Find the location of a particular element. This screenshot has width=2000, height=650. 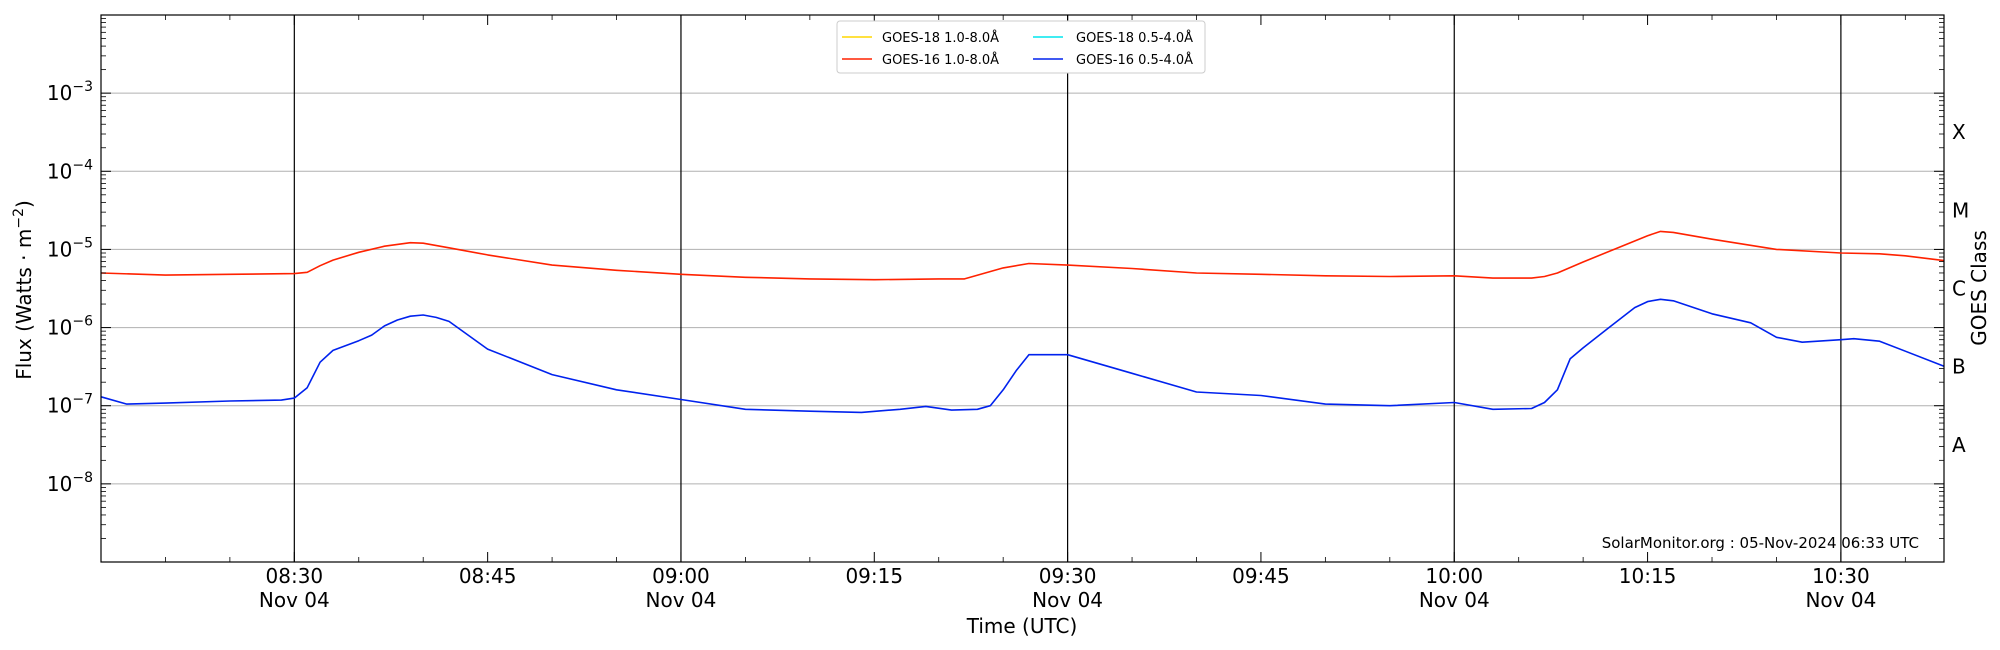

legend-item-goes18-short: GOES-18 0.5-4.0Å is located at coordinates (1113, 38).